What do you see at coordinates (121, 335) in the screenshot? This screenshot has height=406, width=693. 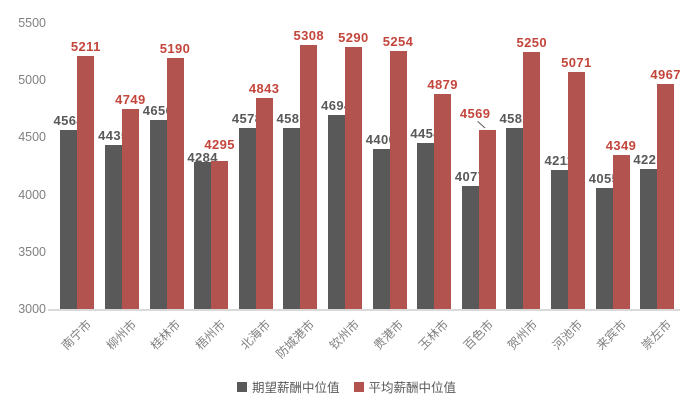 I see `x-axis-label: 柳州市` at bounding box center [121, 335].